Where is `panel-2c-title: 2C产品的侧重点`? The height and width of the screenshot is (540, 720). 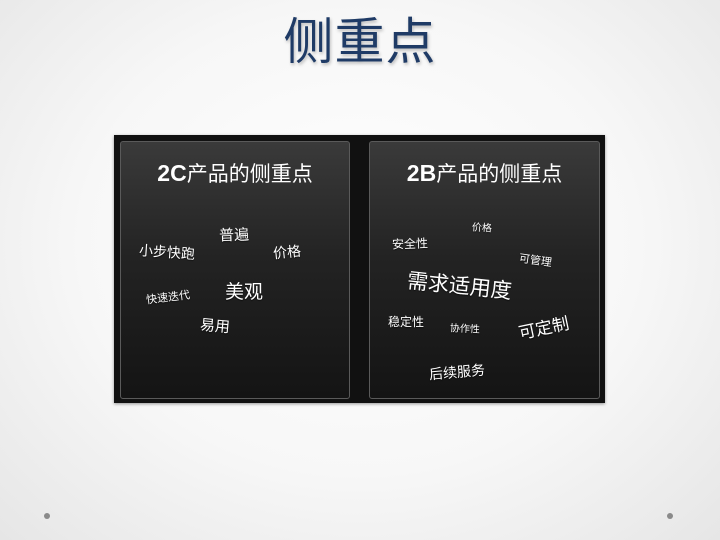
panel-2c-title: 2C产品的侧重点 is located at coordinates (235, 173).